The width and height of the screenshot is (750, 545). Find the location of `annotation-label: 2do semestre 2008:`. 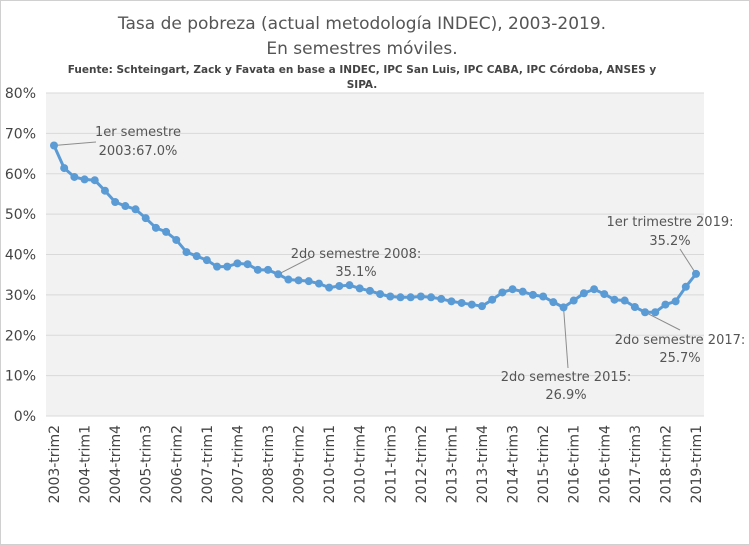

annotation-label: 2do semestre 2008: is located at coordinates (356, 254).